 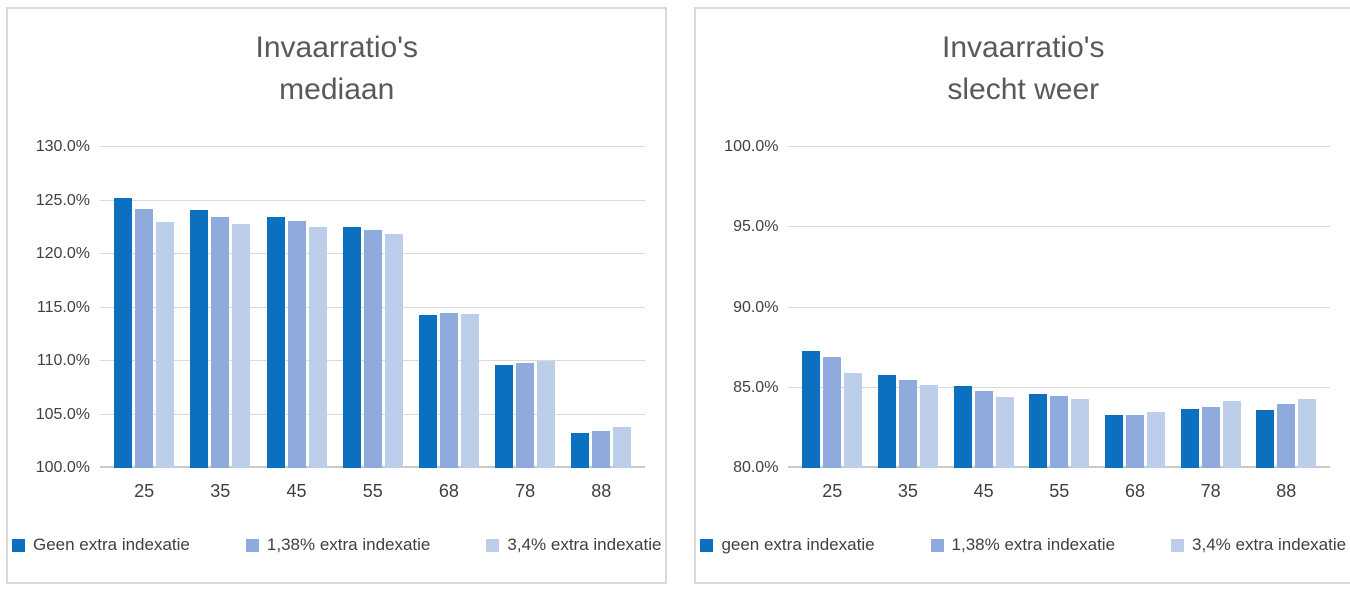 I want to click on y-tick-label: 90.0%, so click(x=756, y=307).